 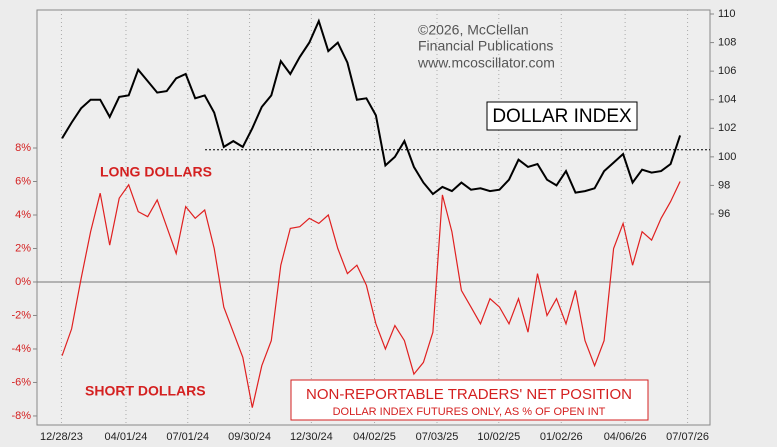 I want to click on x-tick-label: 07/01/24, so click(x=187, y=437).